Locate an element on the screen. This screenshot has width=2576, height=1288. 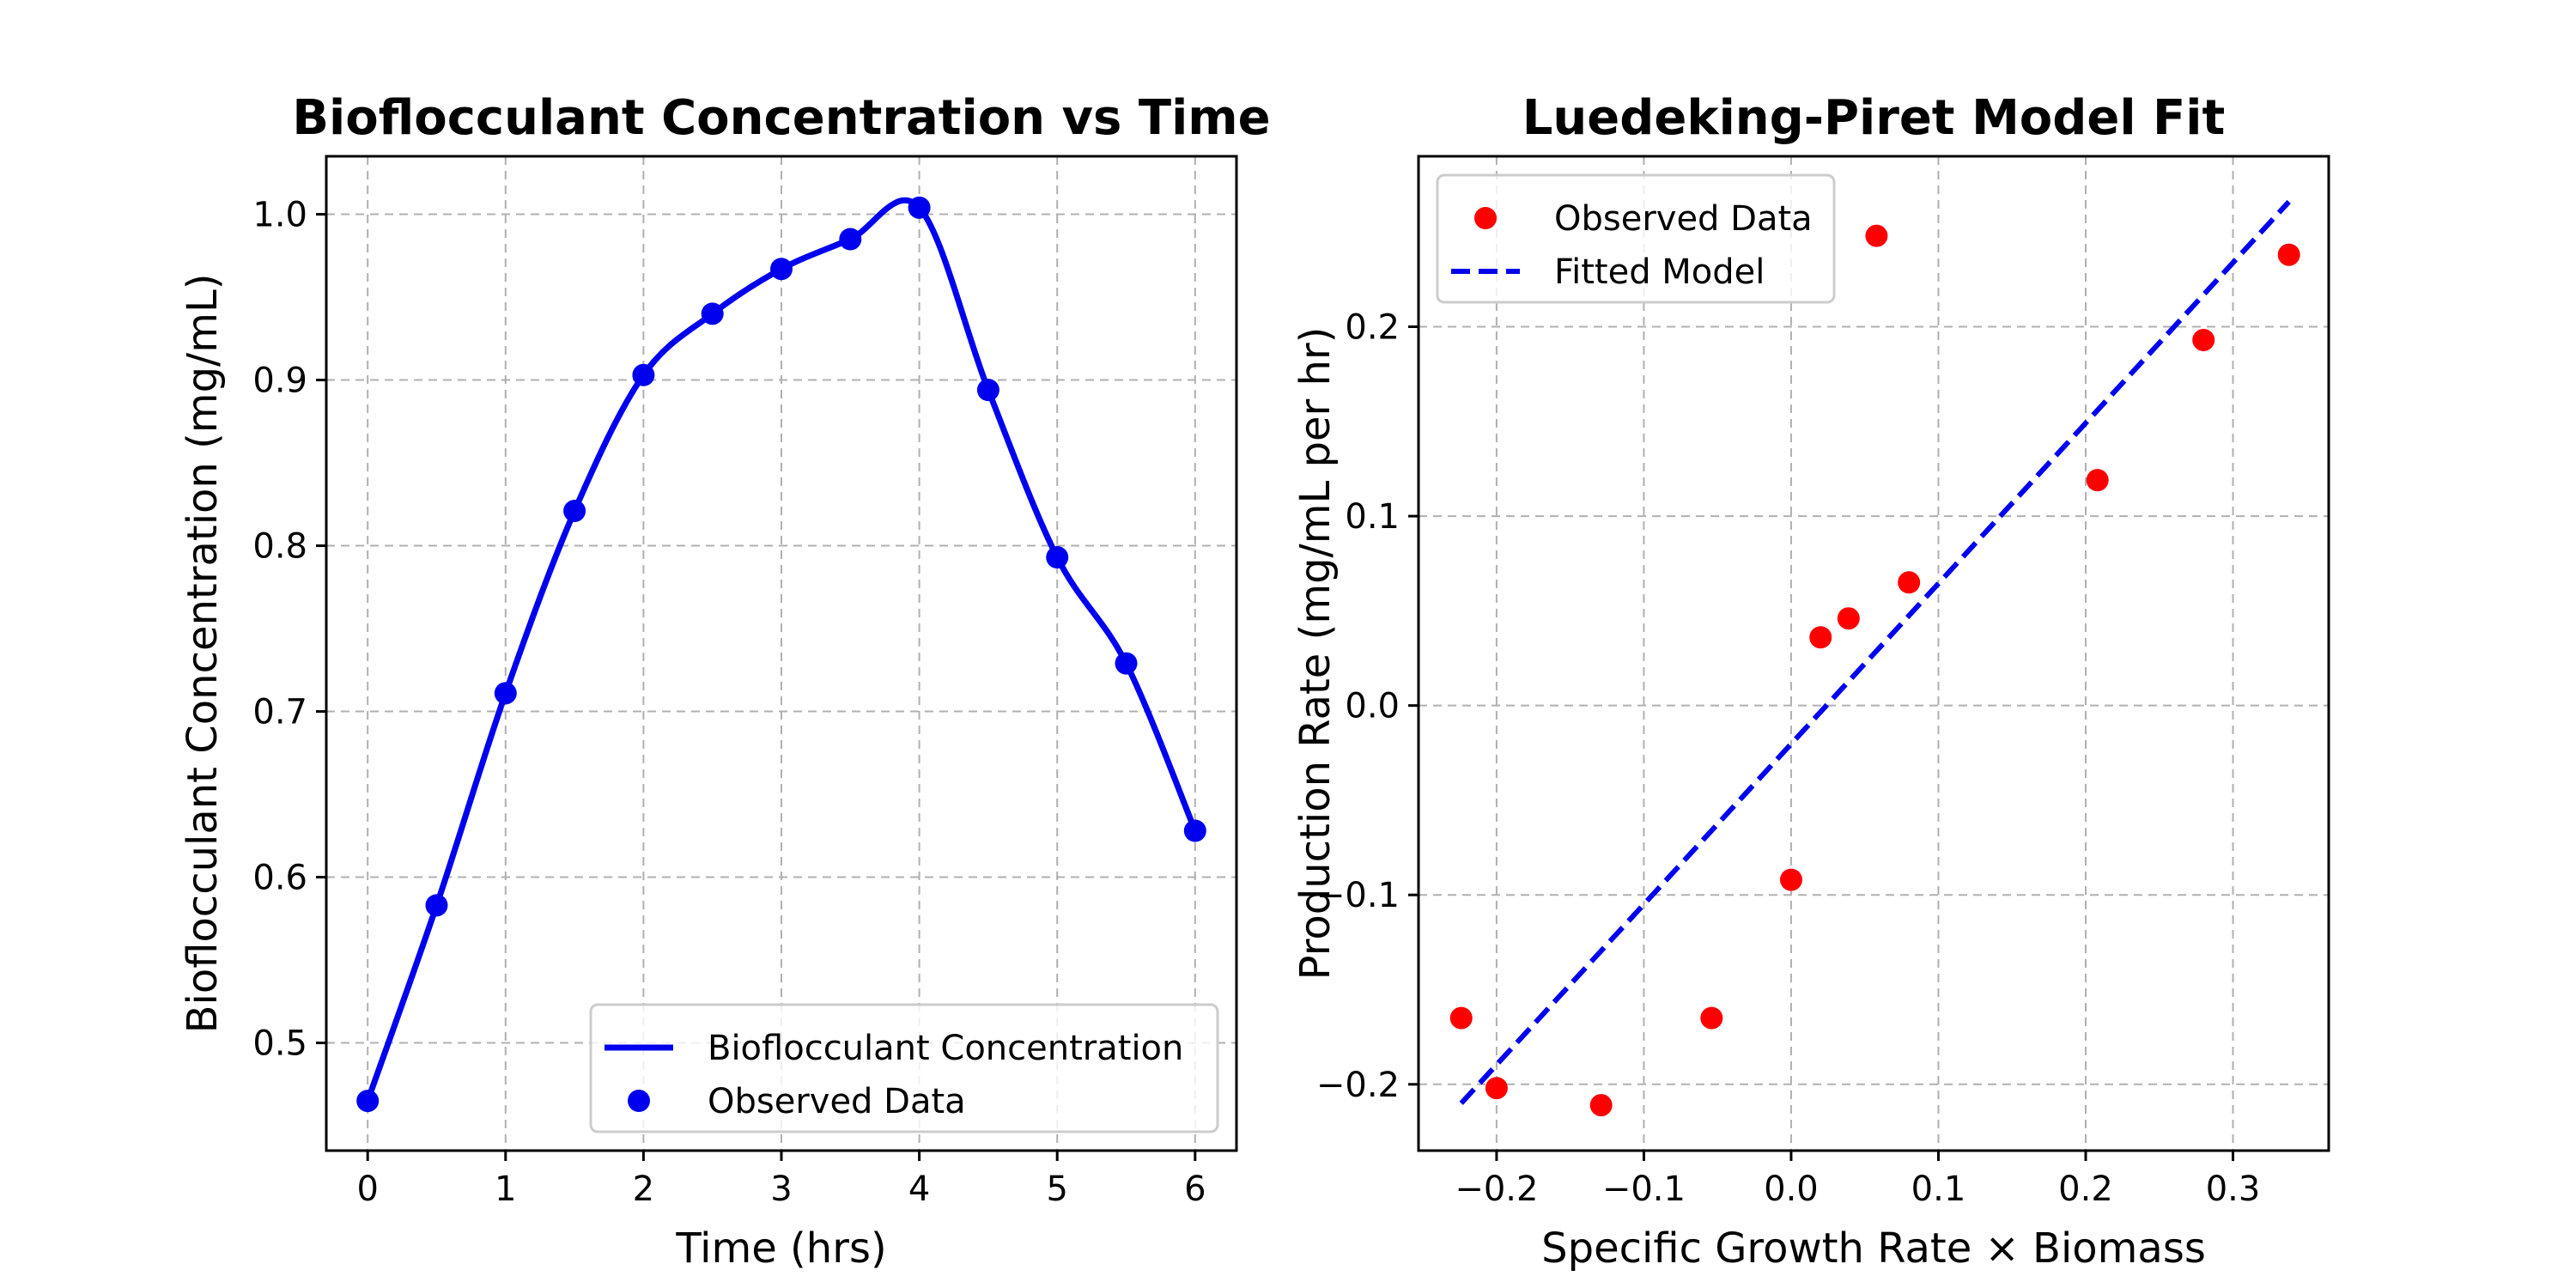
y-tick-label: 0.7 is located at coordinates (280, 713).